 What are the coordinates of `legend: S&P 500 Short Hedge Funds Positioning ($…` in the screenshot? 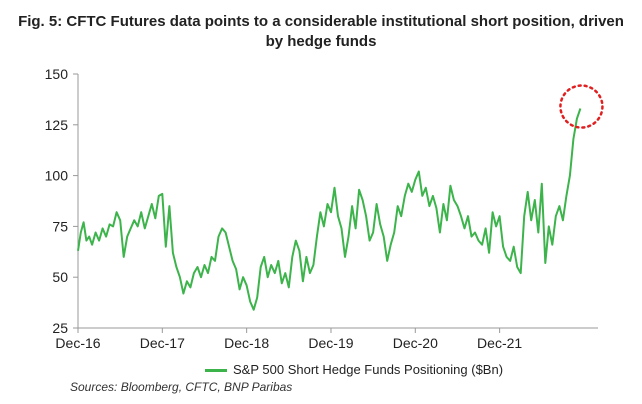 It's located at (354, 369).